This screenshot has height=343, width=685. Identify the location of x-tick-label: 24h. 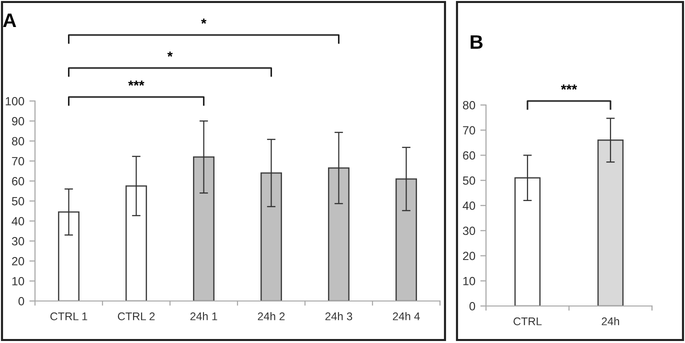
(611, 321).